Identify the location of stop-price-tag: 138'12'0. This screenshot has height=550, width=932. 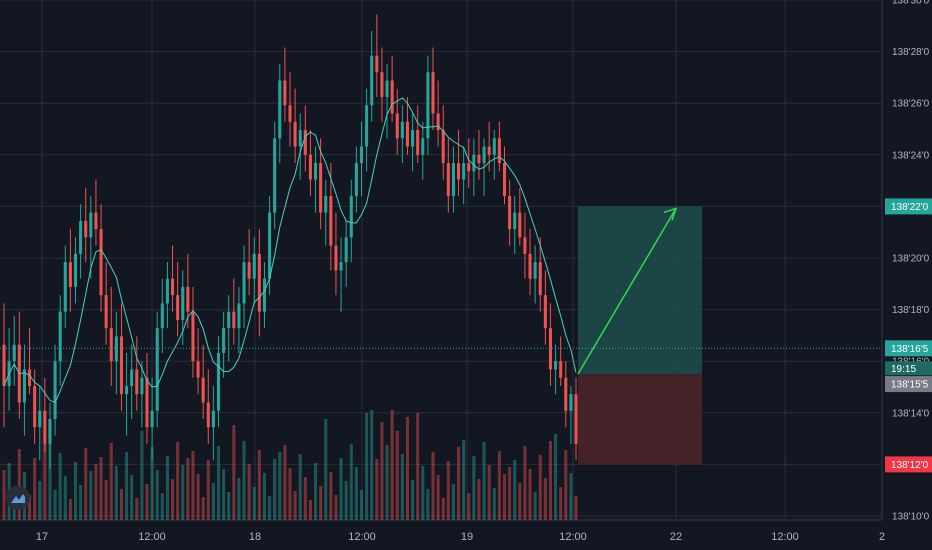
(910, 465).